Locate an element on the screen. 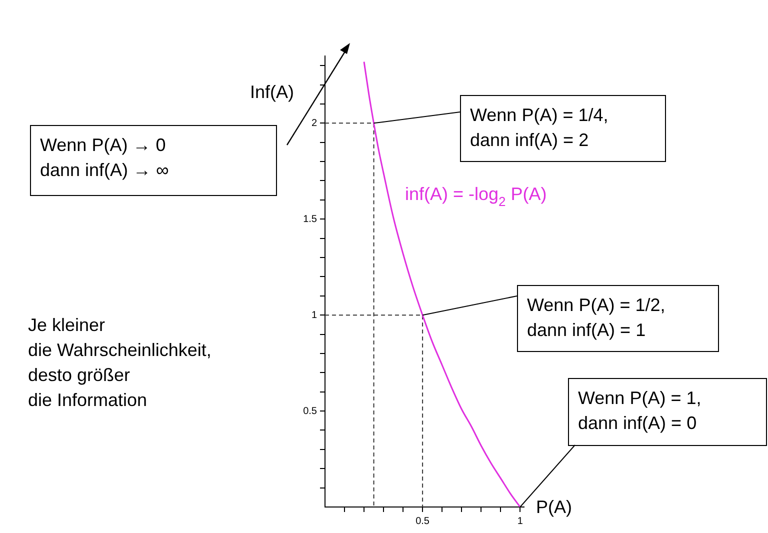  y-axis-title: Inf(A) is located at coordinates (272, 92).